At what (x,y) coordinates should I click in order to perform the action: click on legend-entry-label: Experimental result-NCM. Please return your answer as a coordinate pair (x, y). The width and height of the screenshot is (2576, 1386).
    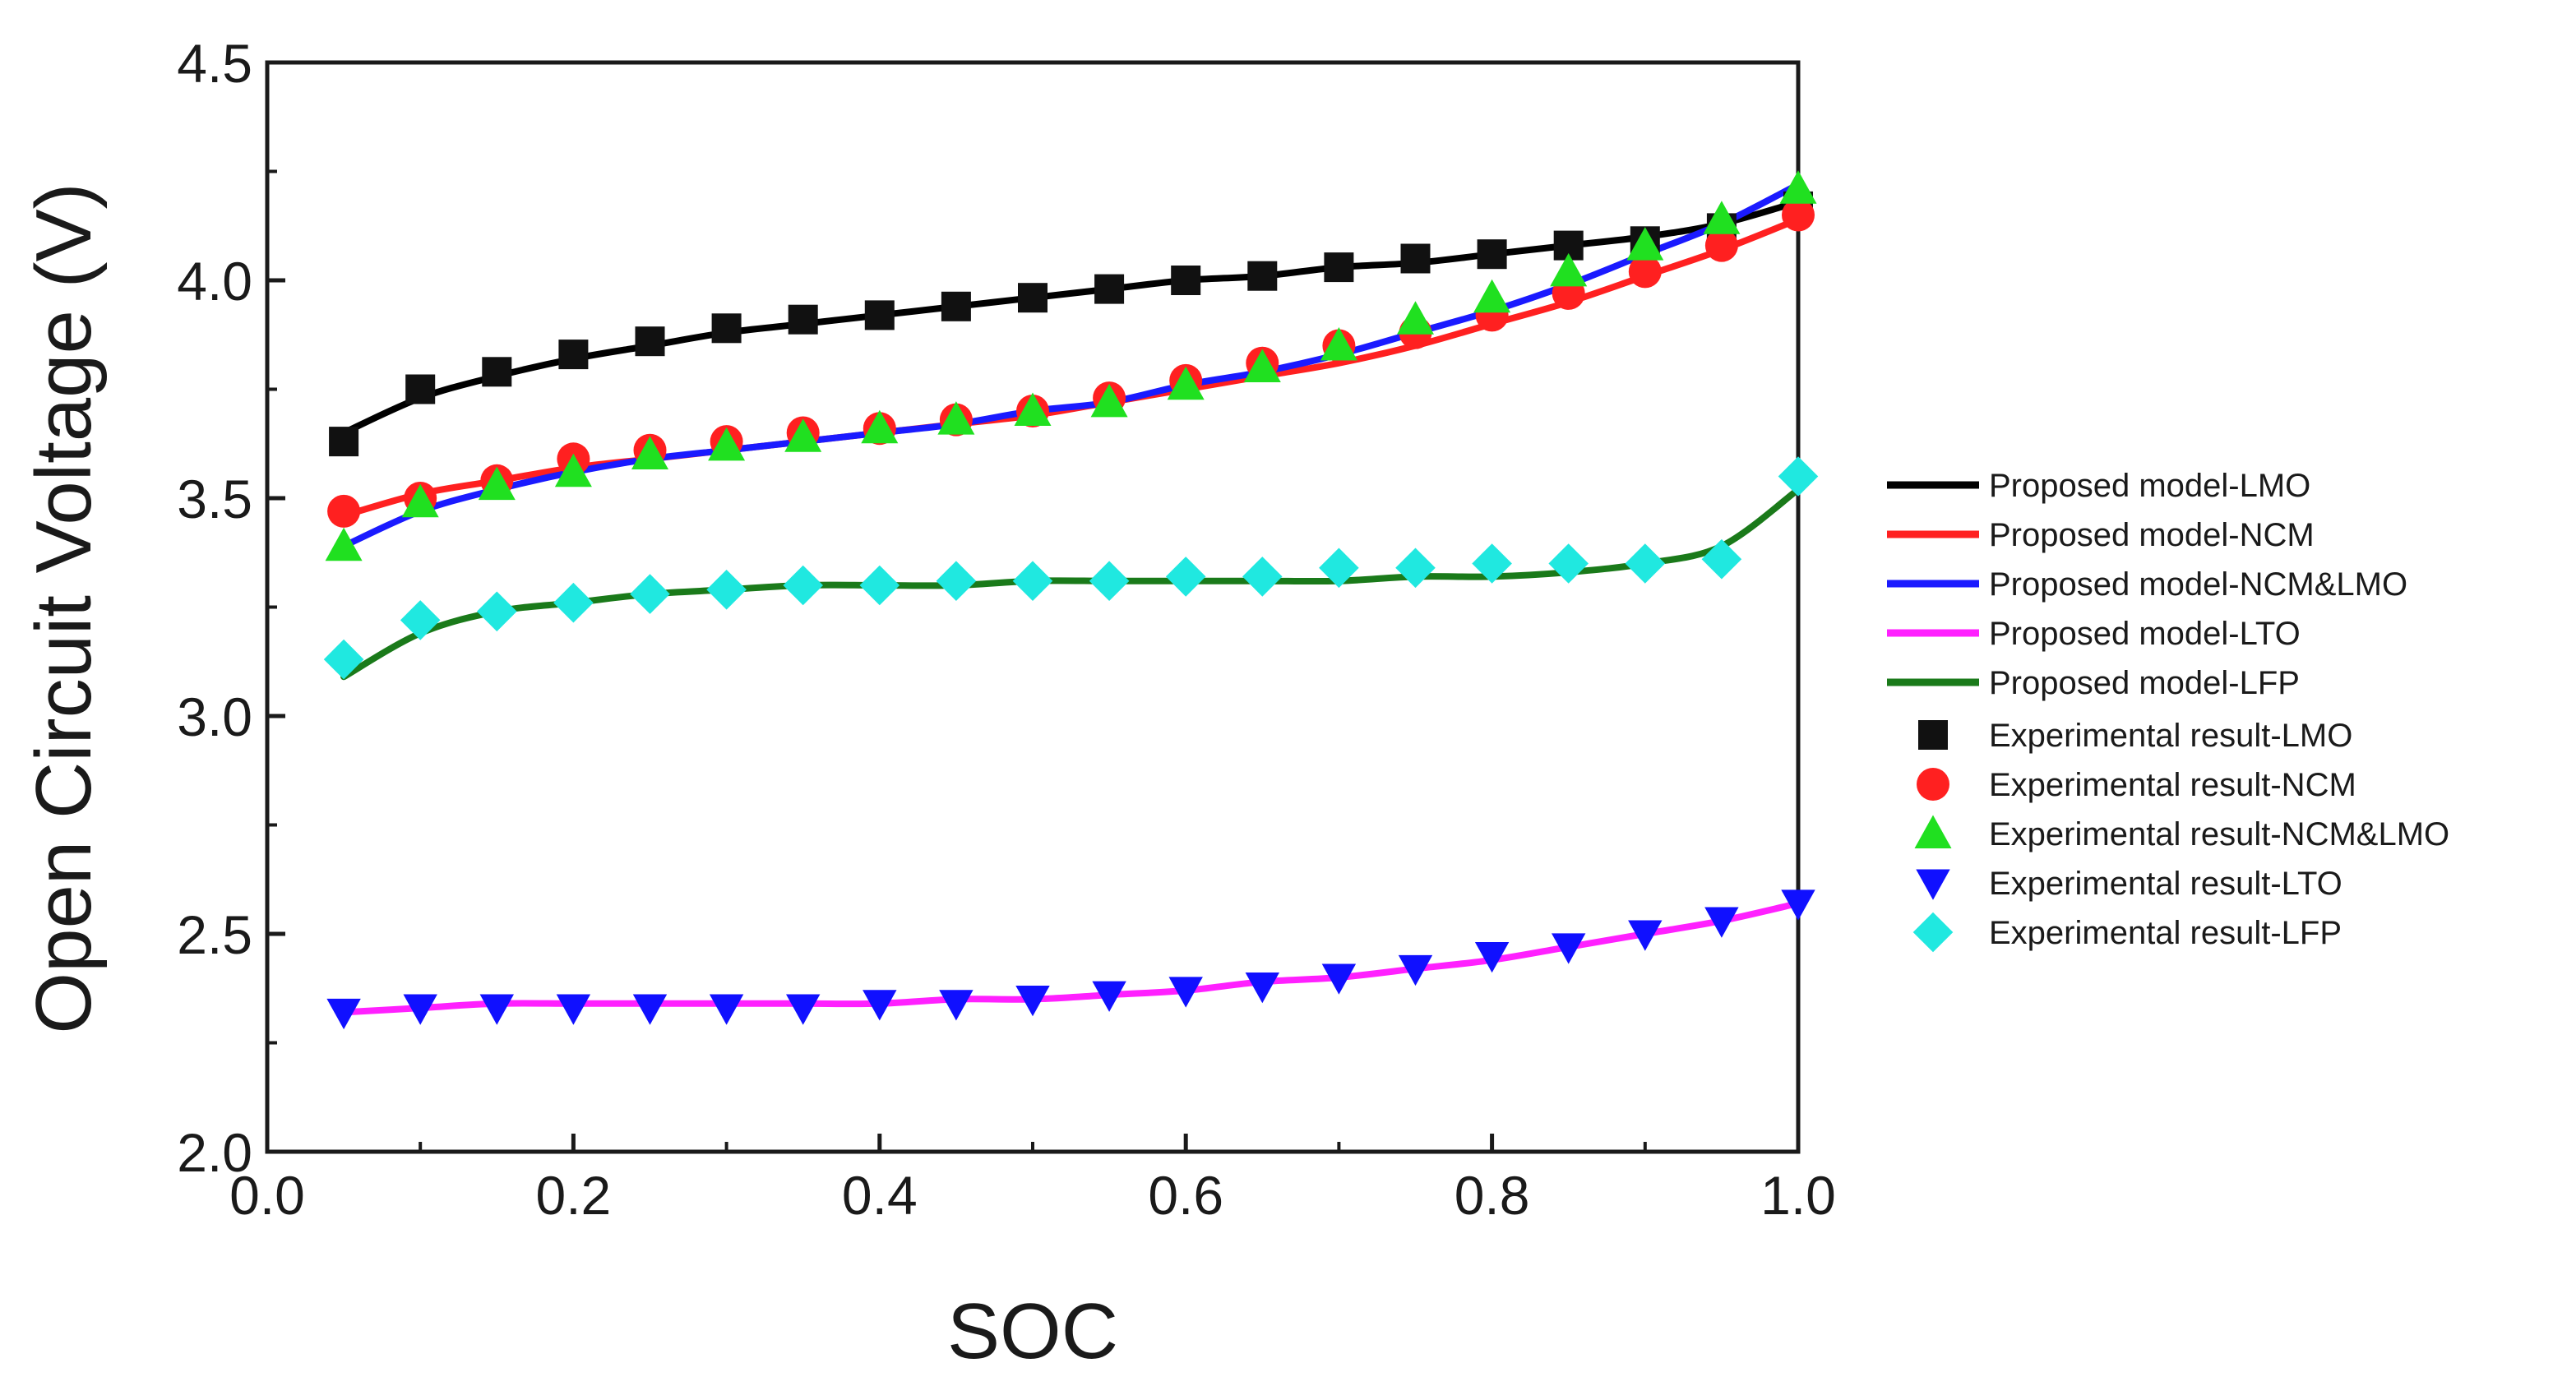
    Looking at the image, I should click on (2172, 785).